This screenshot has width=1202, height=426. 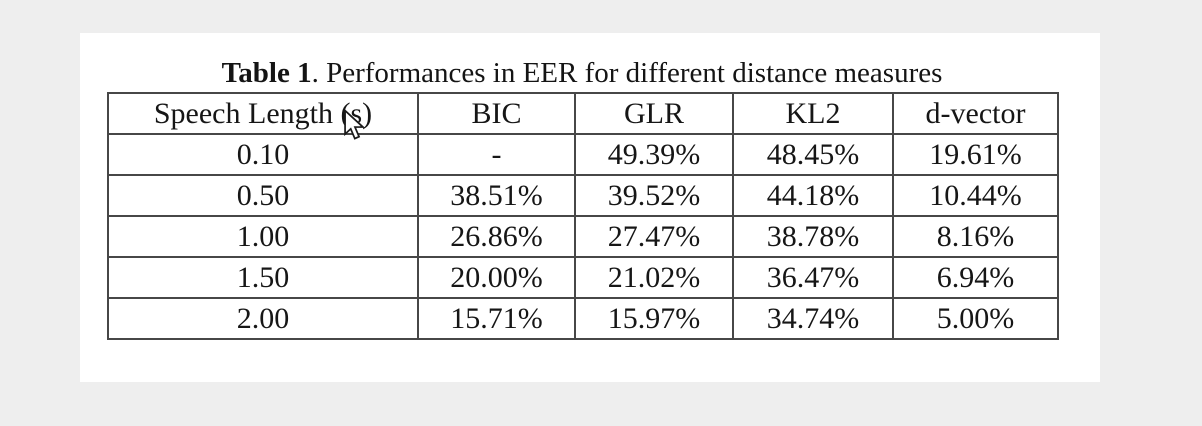 What do you see at coordinates (975, 318) in the screenshot?
I see `cell-d-vector: 5.00%` at bounding box center [975, 318].